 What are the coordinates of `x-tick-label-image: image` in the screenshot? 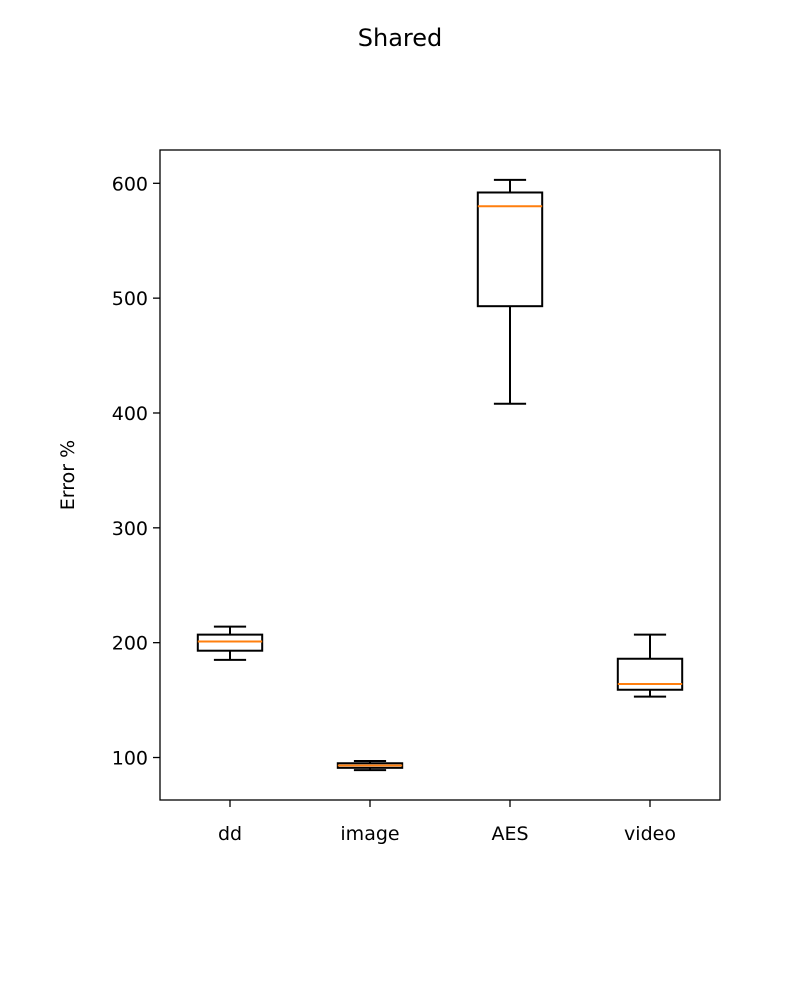 It's located at (369, 834).